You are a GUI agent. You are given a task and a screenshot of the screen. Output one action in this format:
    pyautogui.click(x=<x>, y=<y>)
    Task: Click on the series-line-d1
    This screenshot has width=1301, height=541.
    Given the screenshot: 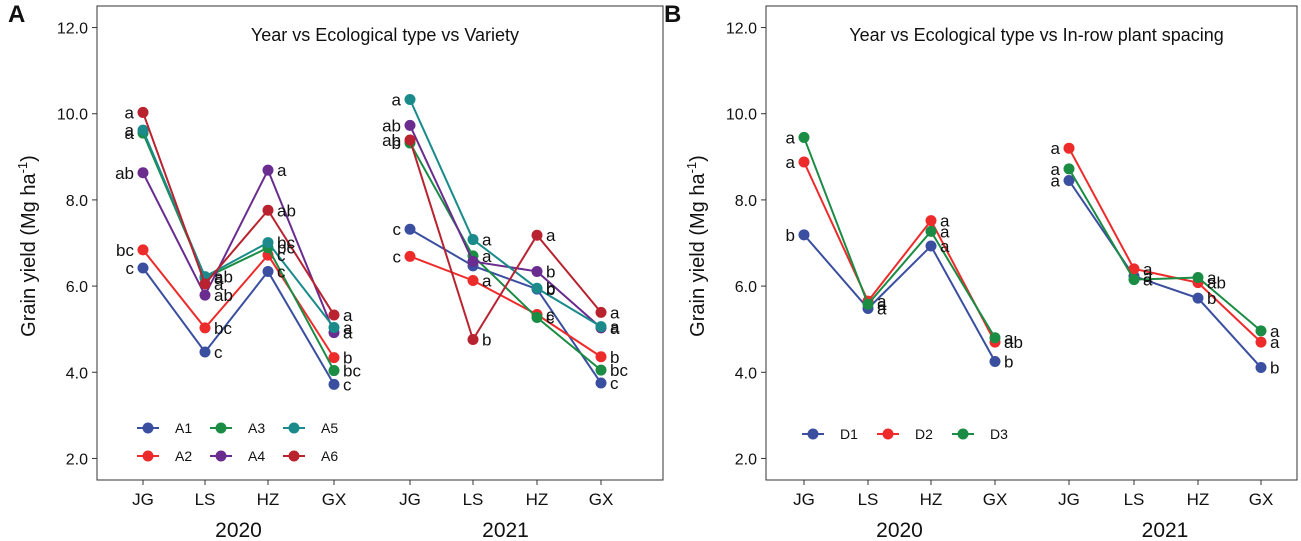 What is the action you would take?
    pyautogui.click(x=899, y=298)
    